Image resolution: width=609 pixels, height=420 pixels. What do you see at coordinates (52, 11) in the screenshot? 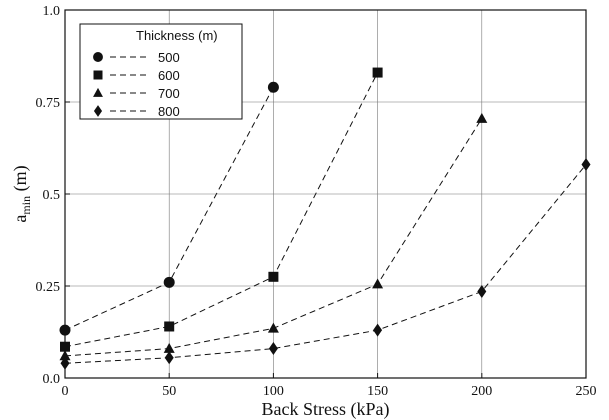
I see `y-tick-label: 1.0` at bounding box center [52, 11].